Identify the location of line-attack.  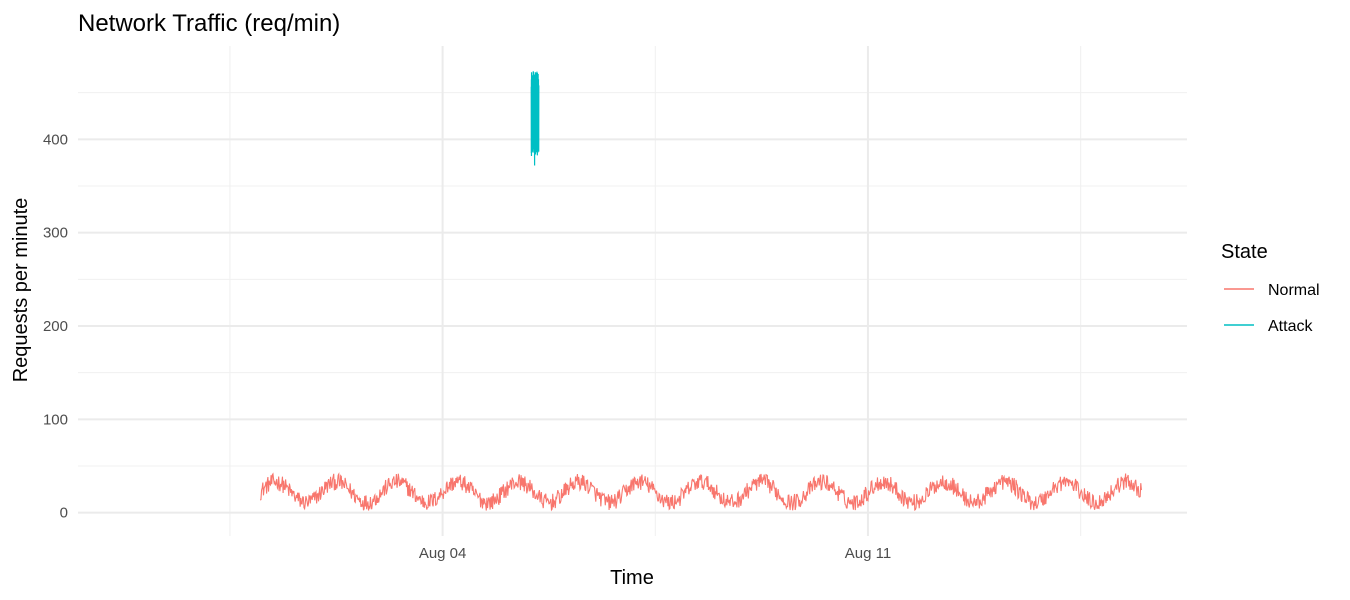
(535, 118).